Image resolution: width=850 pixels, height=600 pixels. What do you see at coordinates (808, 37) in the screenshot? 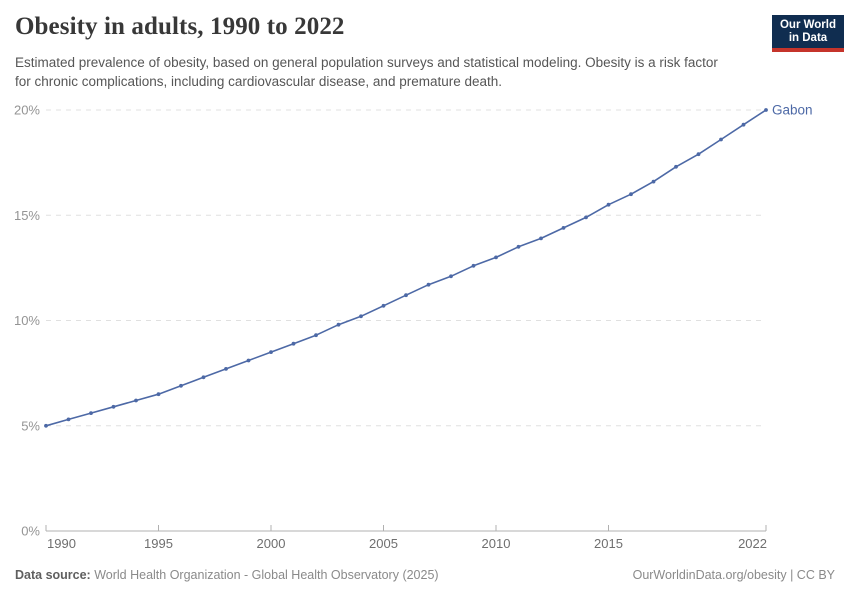
I see `owid-logo-line2: in Data` at bounding box center [808, 37].